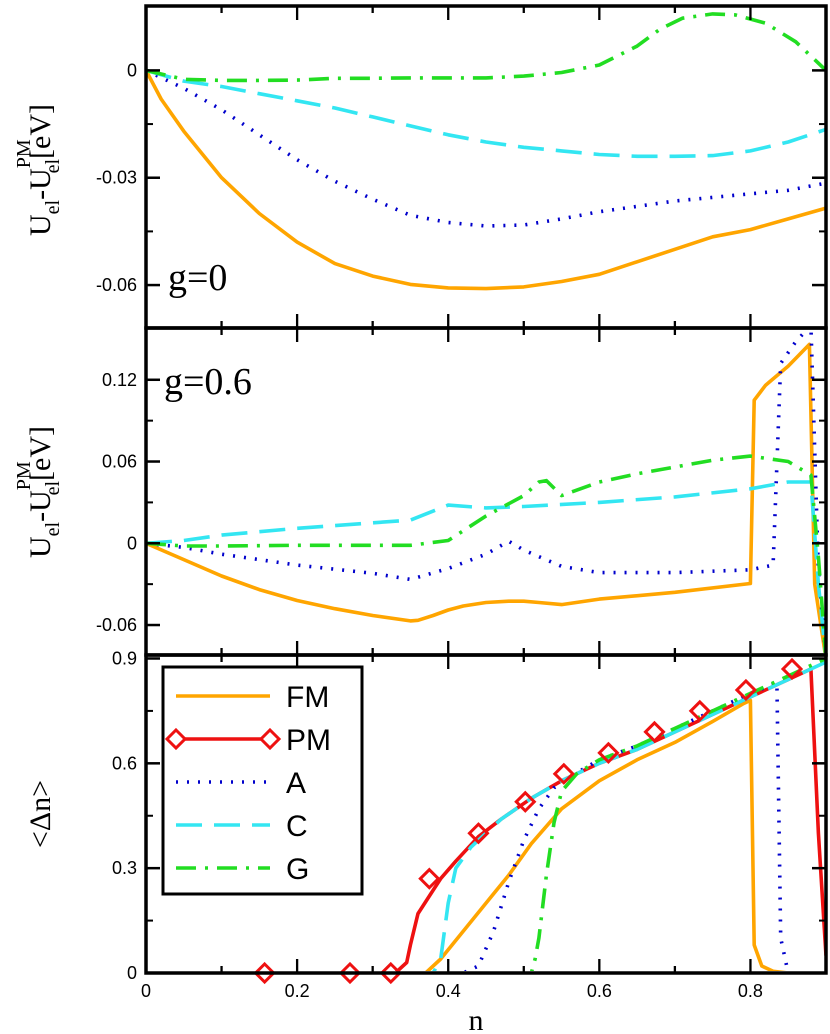 This screenshot has height=1034, width=830. I want to click on y-tick-label: -0.03, so click(116, 178).